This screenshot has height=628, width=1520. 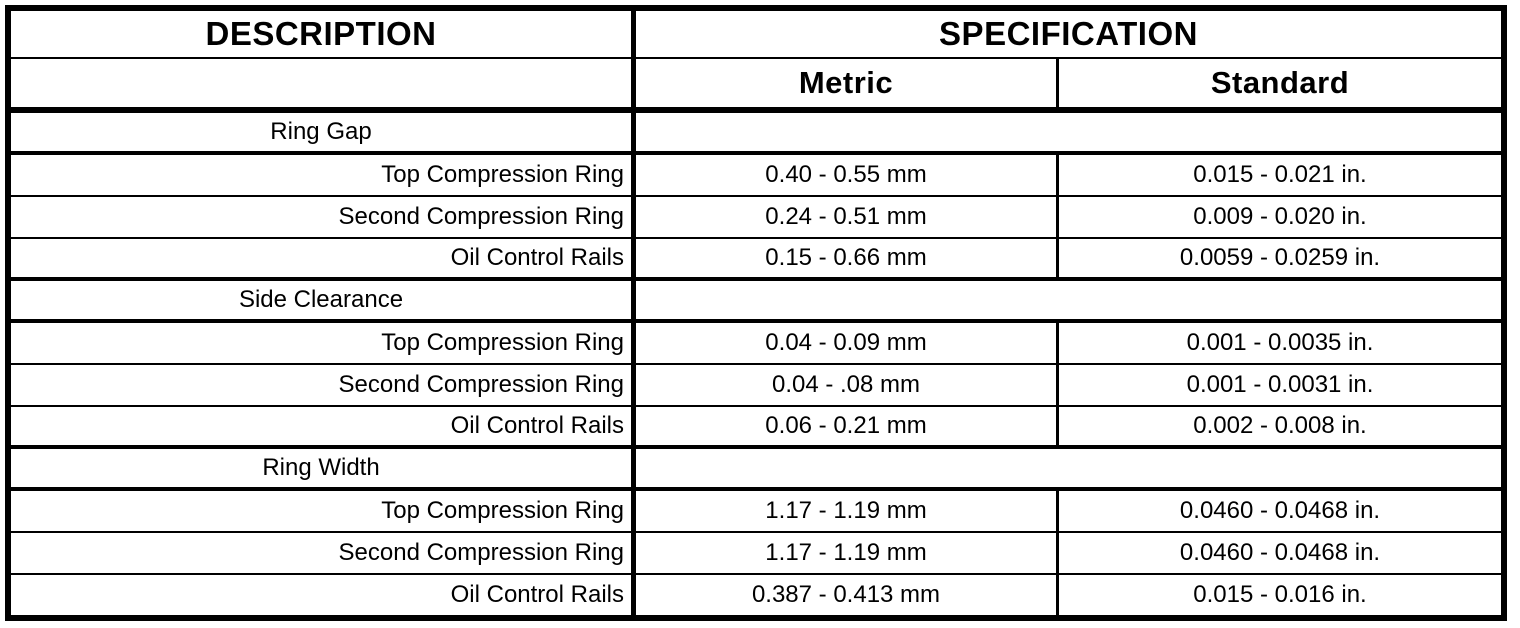 What do you see at coordinates (1068, 302) in the screenshot?
I see `section-spacer-side-clearance` at bounding box center [1068, 302].